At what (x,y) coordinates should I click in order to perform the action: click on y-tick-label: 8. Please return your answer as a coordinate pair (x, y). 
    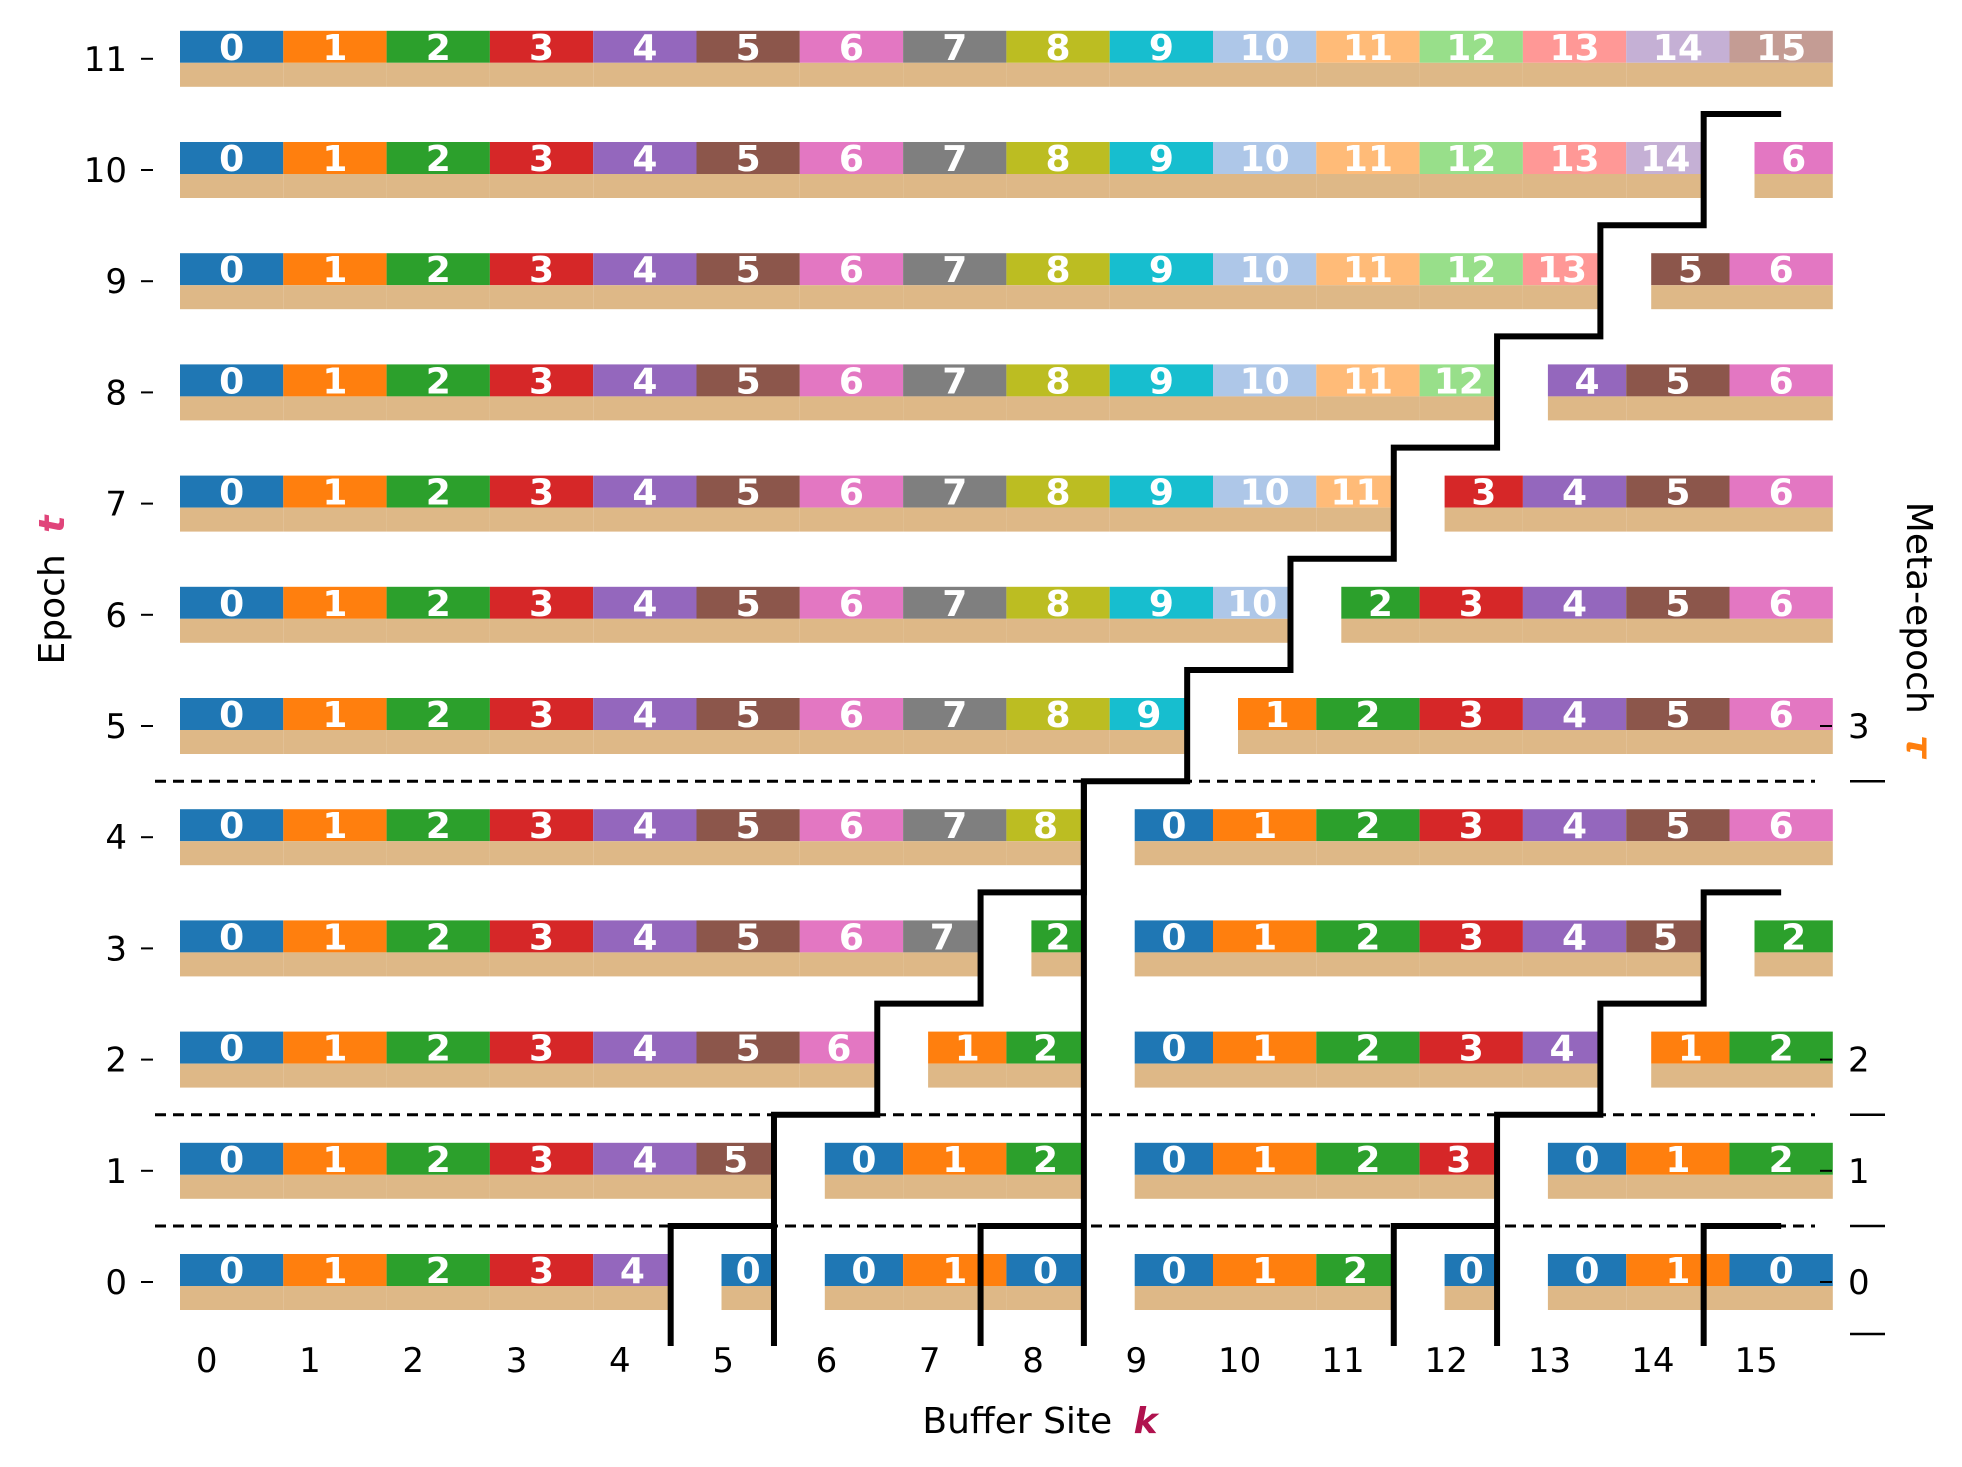
    Looking at the image, I should click on (116, 393).